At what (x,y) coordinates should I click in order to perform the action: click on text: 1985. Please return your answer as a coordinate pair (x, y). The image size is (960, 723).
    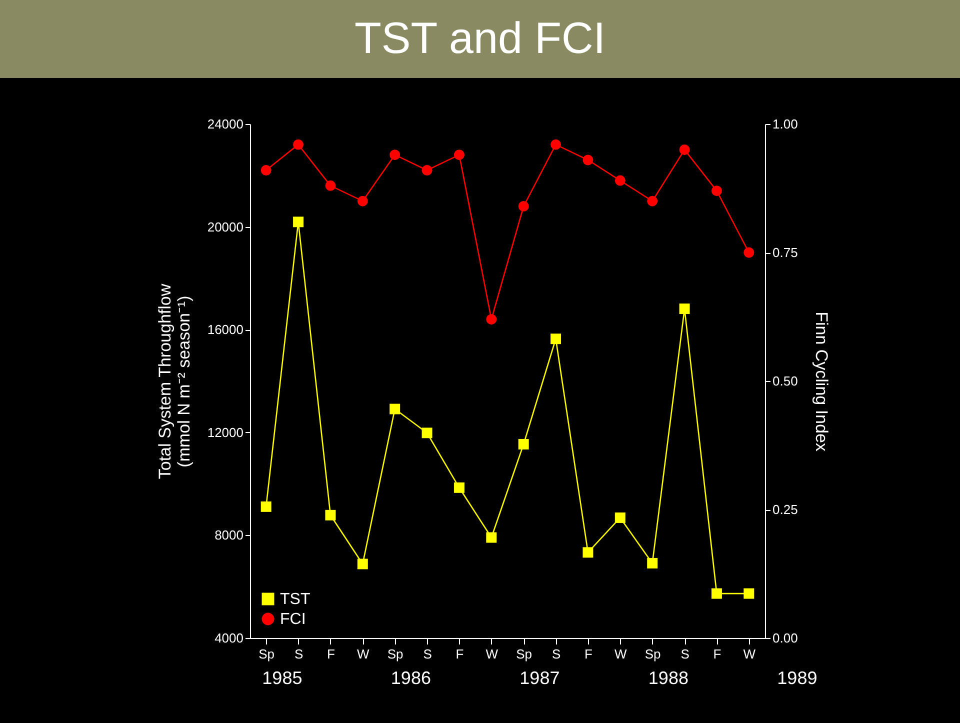
    Looking at the image, I should click on (282, 678).